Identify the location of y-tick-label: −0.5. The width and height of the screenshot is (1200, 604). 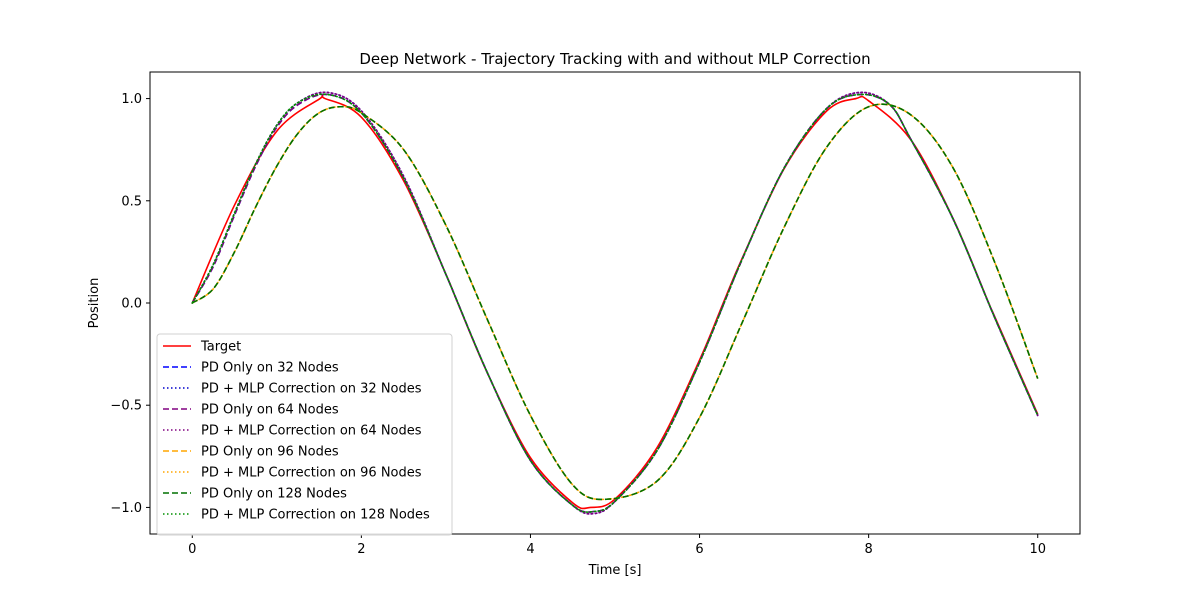
(126, 406).